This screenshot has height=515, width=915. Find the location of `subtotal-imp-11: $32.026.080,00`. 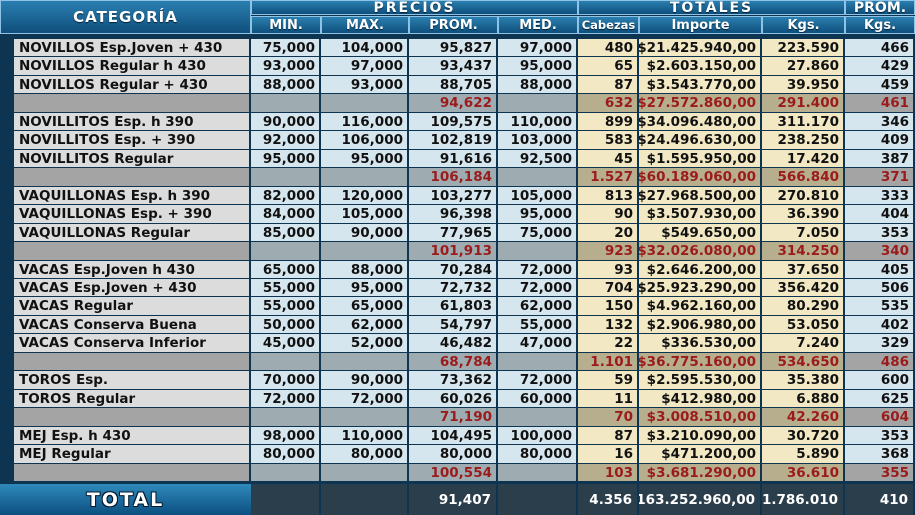

subtotal-imp-11: $32.026.080,00 is located at coordinates (699, 251).